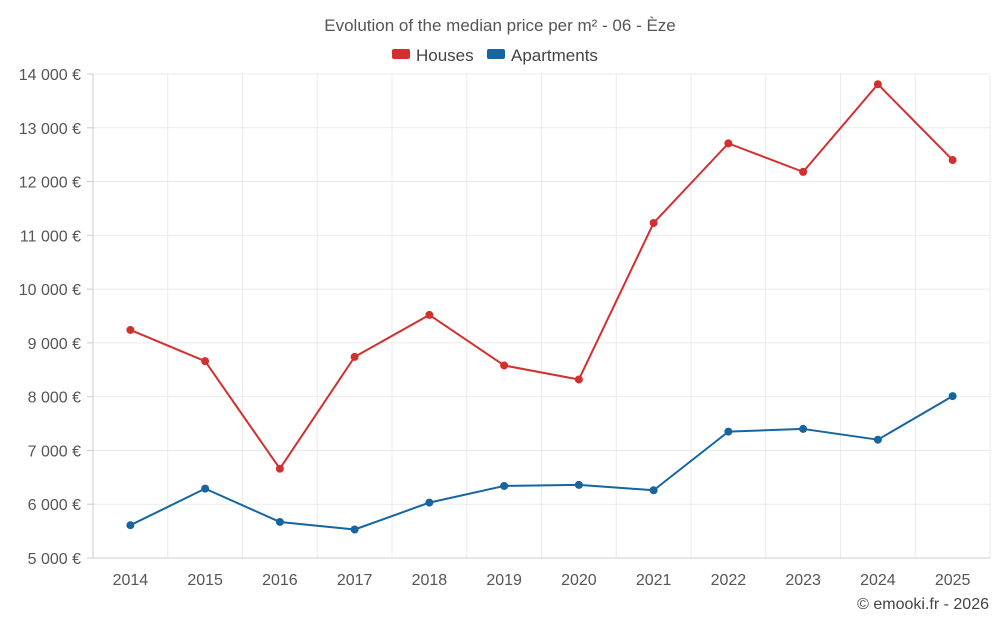  I want to click on x-tick-label: 2017, so click(355, 580).